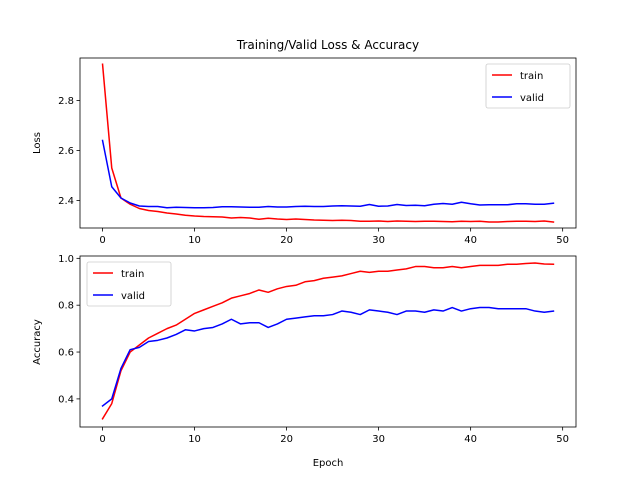 The width and height of the screenshot is (640, 484). What do you see at coordinates (37, 143) in the screenshot?
I see `loss-y-axis-label: Loss` at bounding box center [37, 143].